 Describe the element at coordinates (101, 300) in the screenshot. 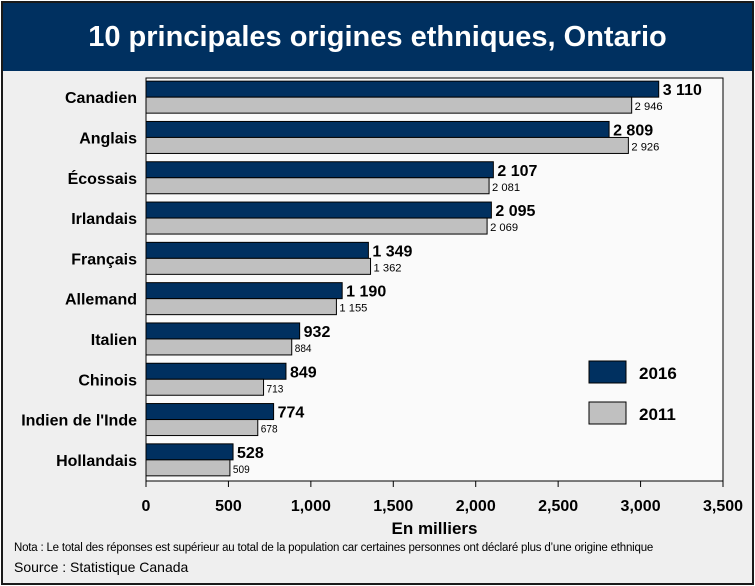

I see `category-label: Allemand` at that location.